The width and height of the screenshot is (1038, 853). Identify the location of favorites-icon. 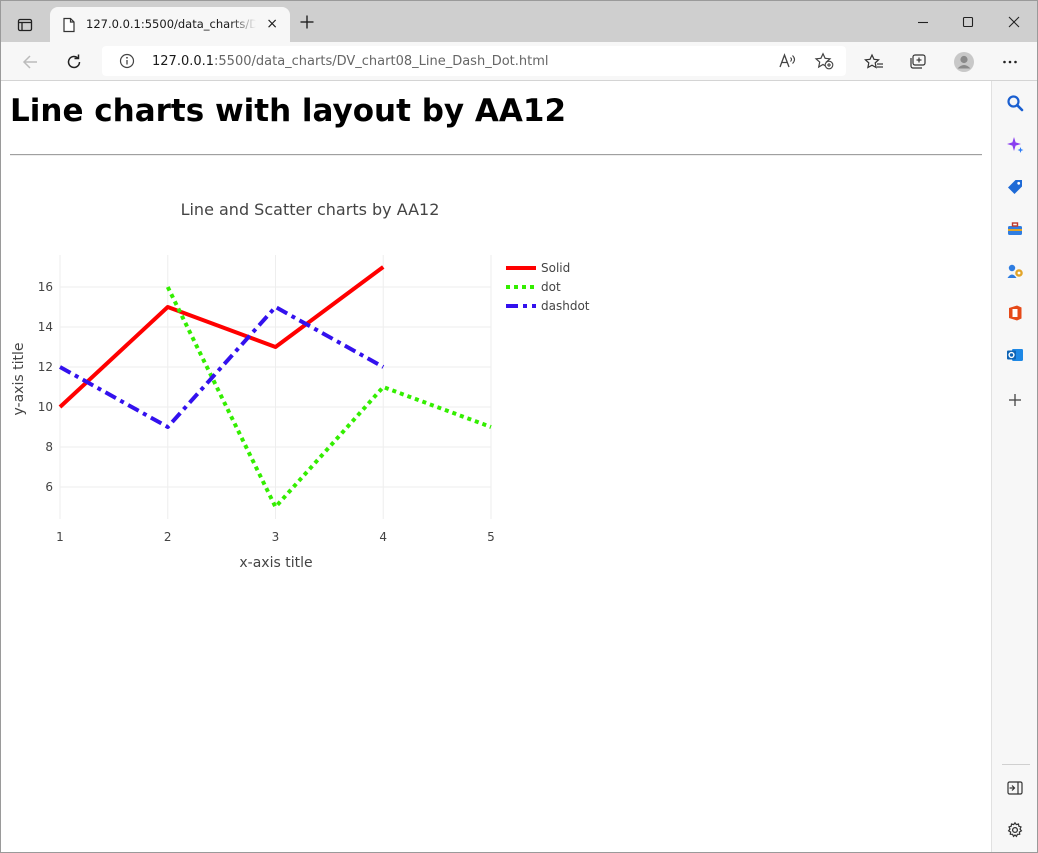
(873, 61).